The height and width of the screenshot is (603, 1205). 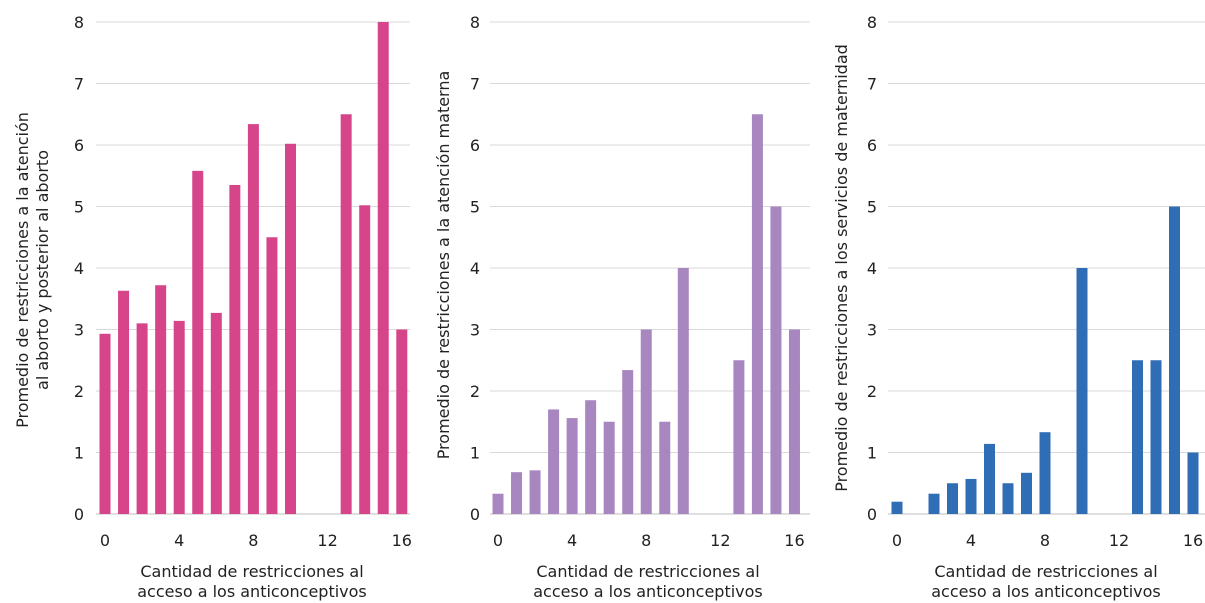 What do you see at coordinates (22, 270) in the screenshot?
I see `y-axis-title-line: Promedio de restricciones a la atención` at bounding box center [22, 270].